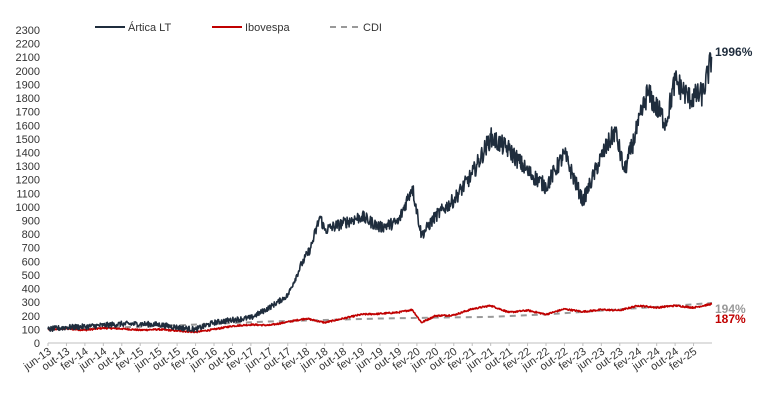  What do you see at coordinates (28, 58) in the screenshot?
I see `y-tick-label: 2100` at bounding box center [28, 58].